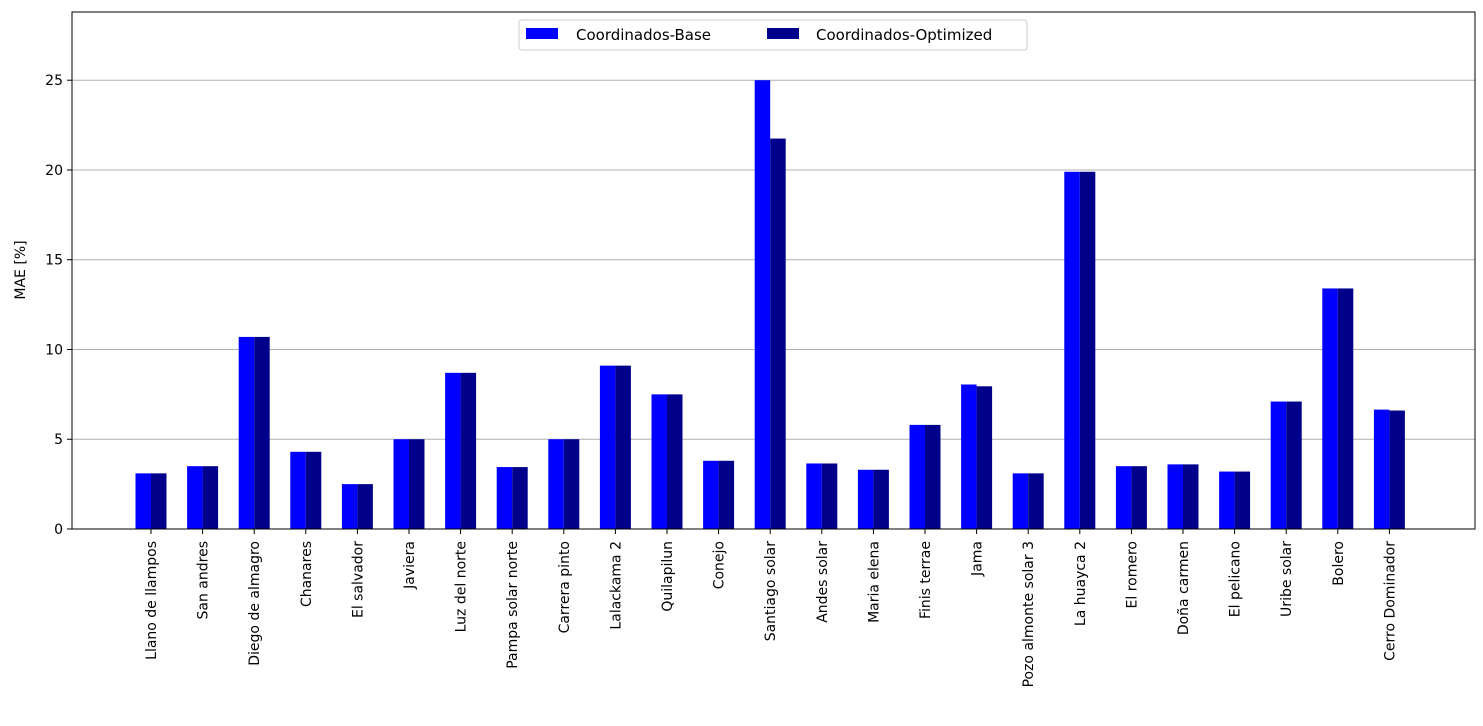  I want to click on x-tick-label: El pelicano, so click(1236, 579).